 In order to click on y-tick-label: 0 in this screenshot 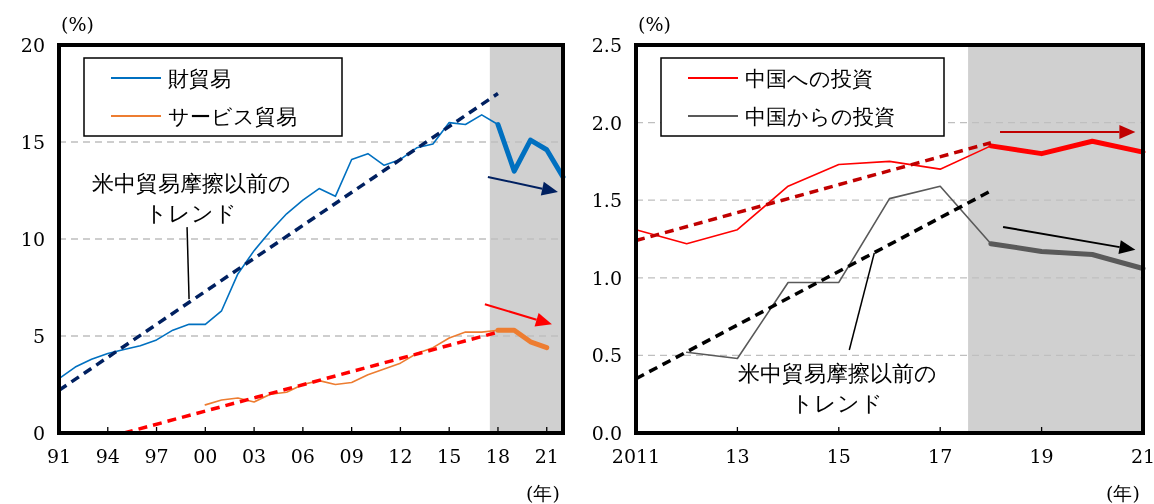, I will do `click(38, 433)`.